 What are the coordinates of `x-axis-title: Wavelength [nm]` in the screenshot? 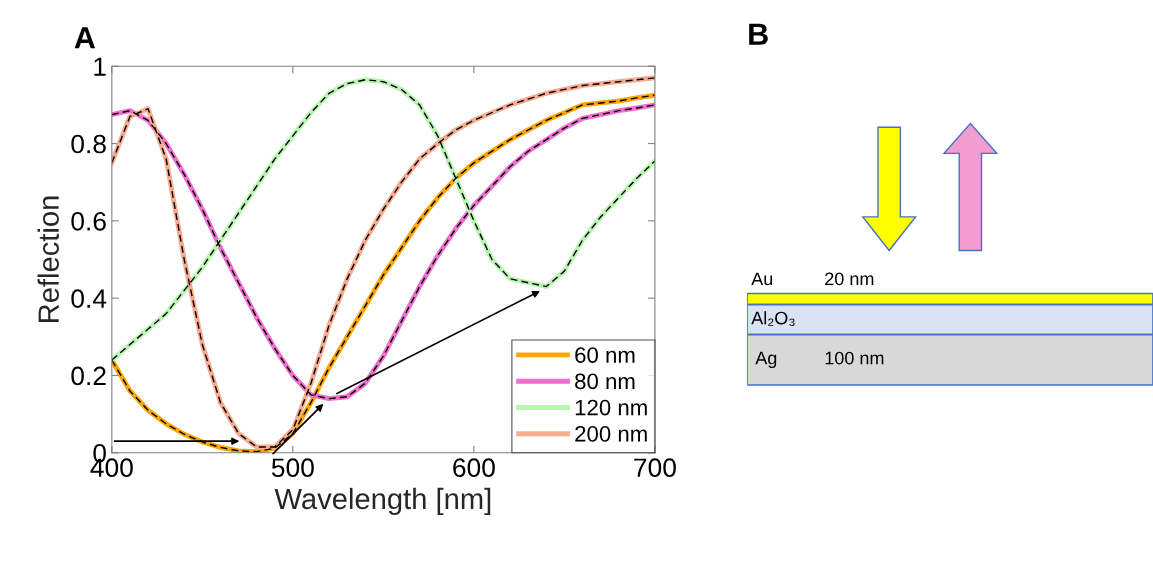 It's located at (382, 501).